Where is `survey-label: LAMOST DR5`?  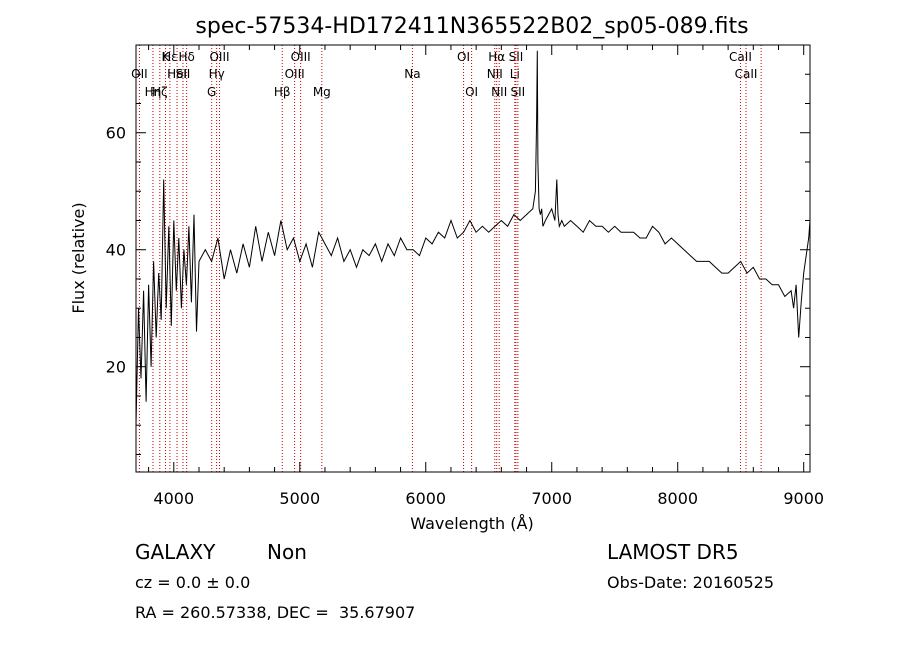
survey-label: LAMOST DR5 is located at coordinates (673, 552).